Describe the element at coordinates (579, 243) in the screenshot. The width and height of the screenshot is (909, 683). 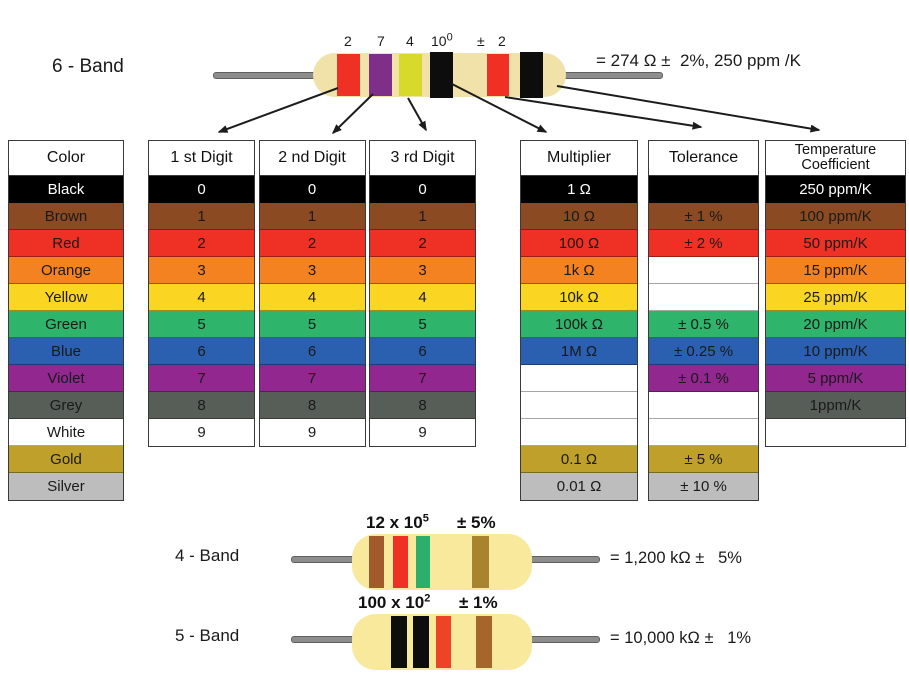
I see `multiplier-table-row-2: 100 Ω` at that location.